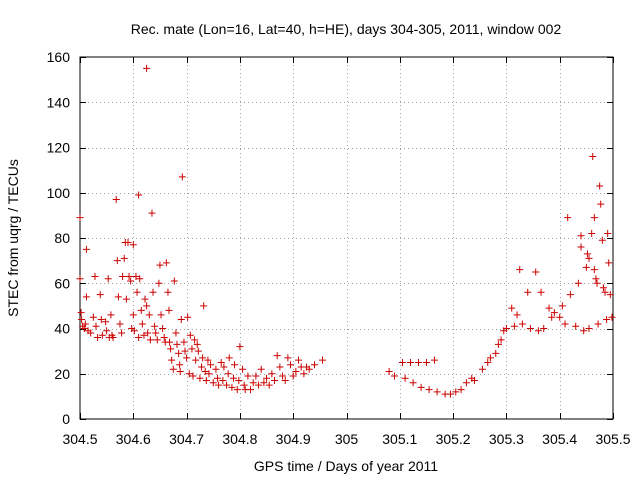  I want to click on x-tick-label: 305.3, so click(506, 439).